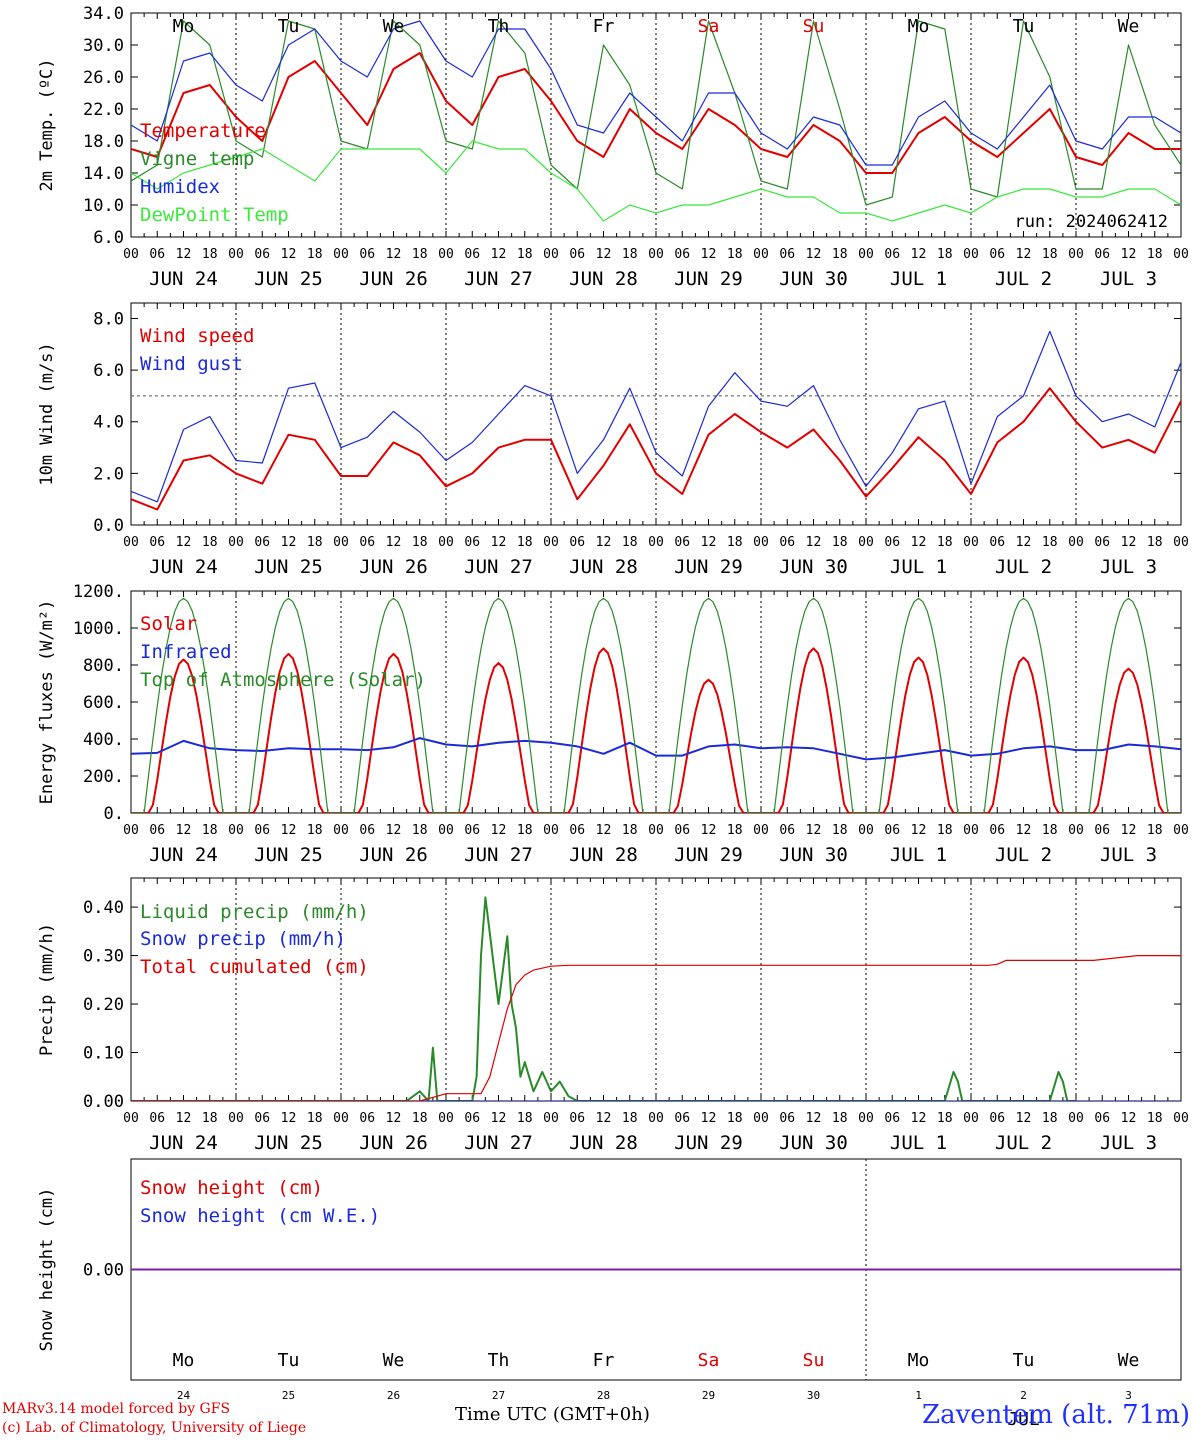 The height and width of the screenshot is (1440, 1194). Describe the element at coordinates (103, 14) in the screenshot. I see `y-tick-label: 34.0` at that location.